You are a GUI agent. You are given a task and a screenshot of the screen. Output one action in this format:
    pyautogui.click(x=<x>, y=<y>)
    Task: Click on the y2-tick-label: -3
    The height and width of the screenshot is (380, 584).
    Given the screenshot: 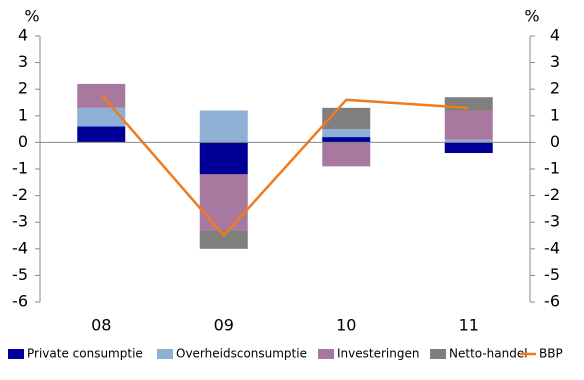 What is the action you would take?
    pyautogui.click(x=552, y=221)
    